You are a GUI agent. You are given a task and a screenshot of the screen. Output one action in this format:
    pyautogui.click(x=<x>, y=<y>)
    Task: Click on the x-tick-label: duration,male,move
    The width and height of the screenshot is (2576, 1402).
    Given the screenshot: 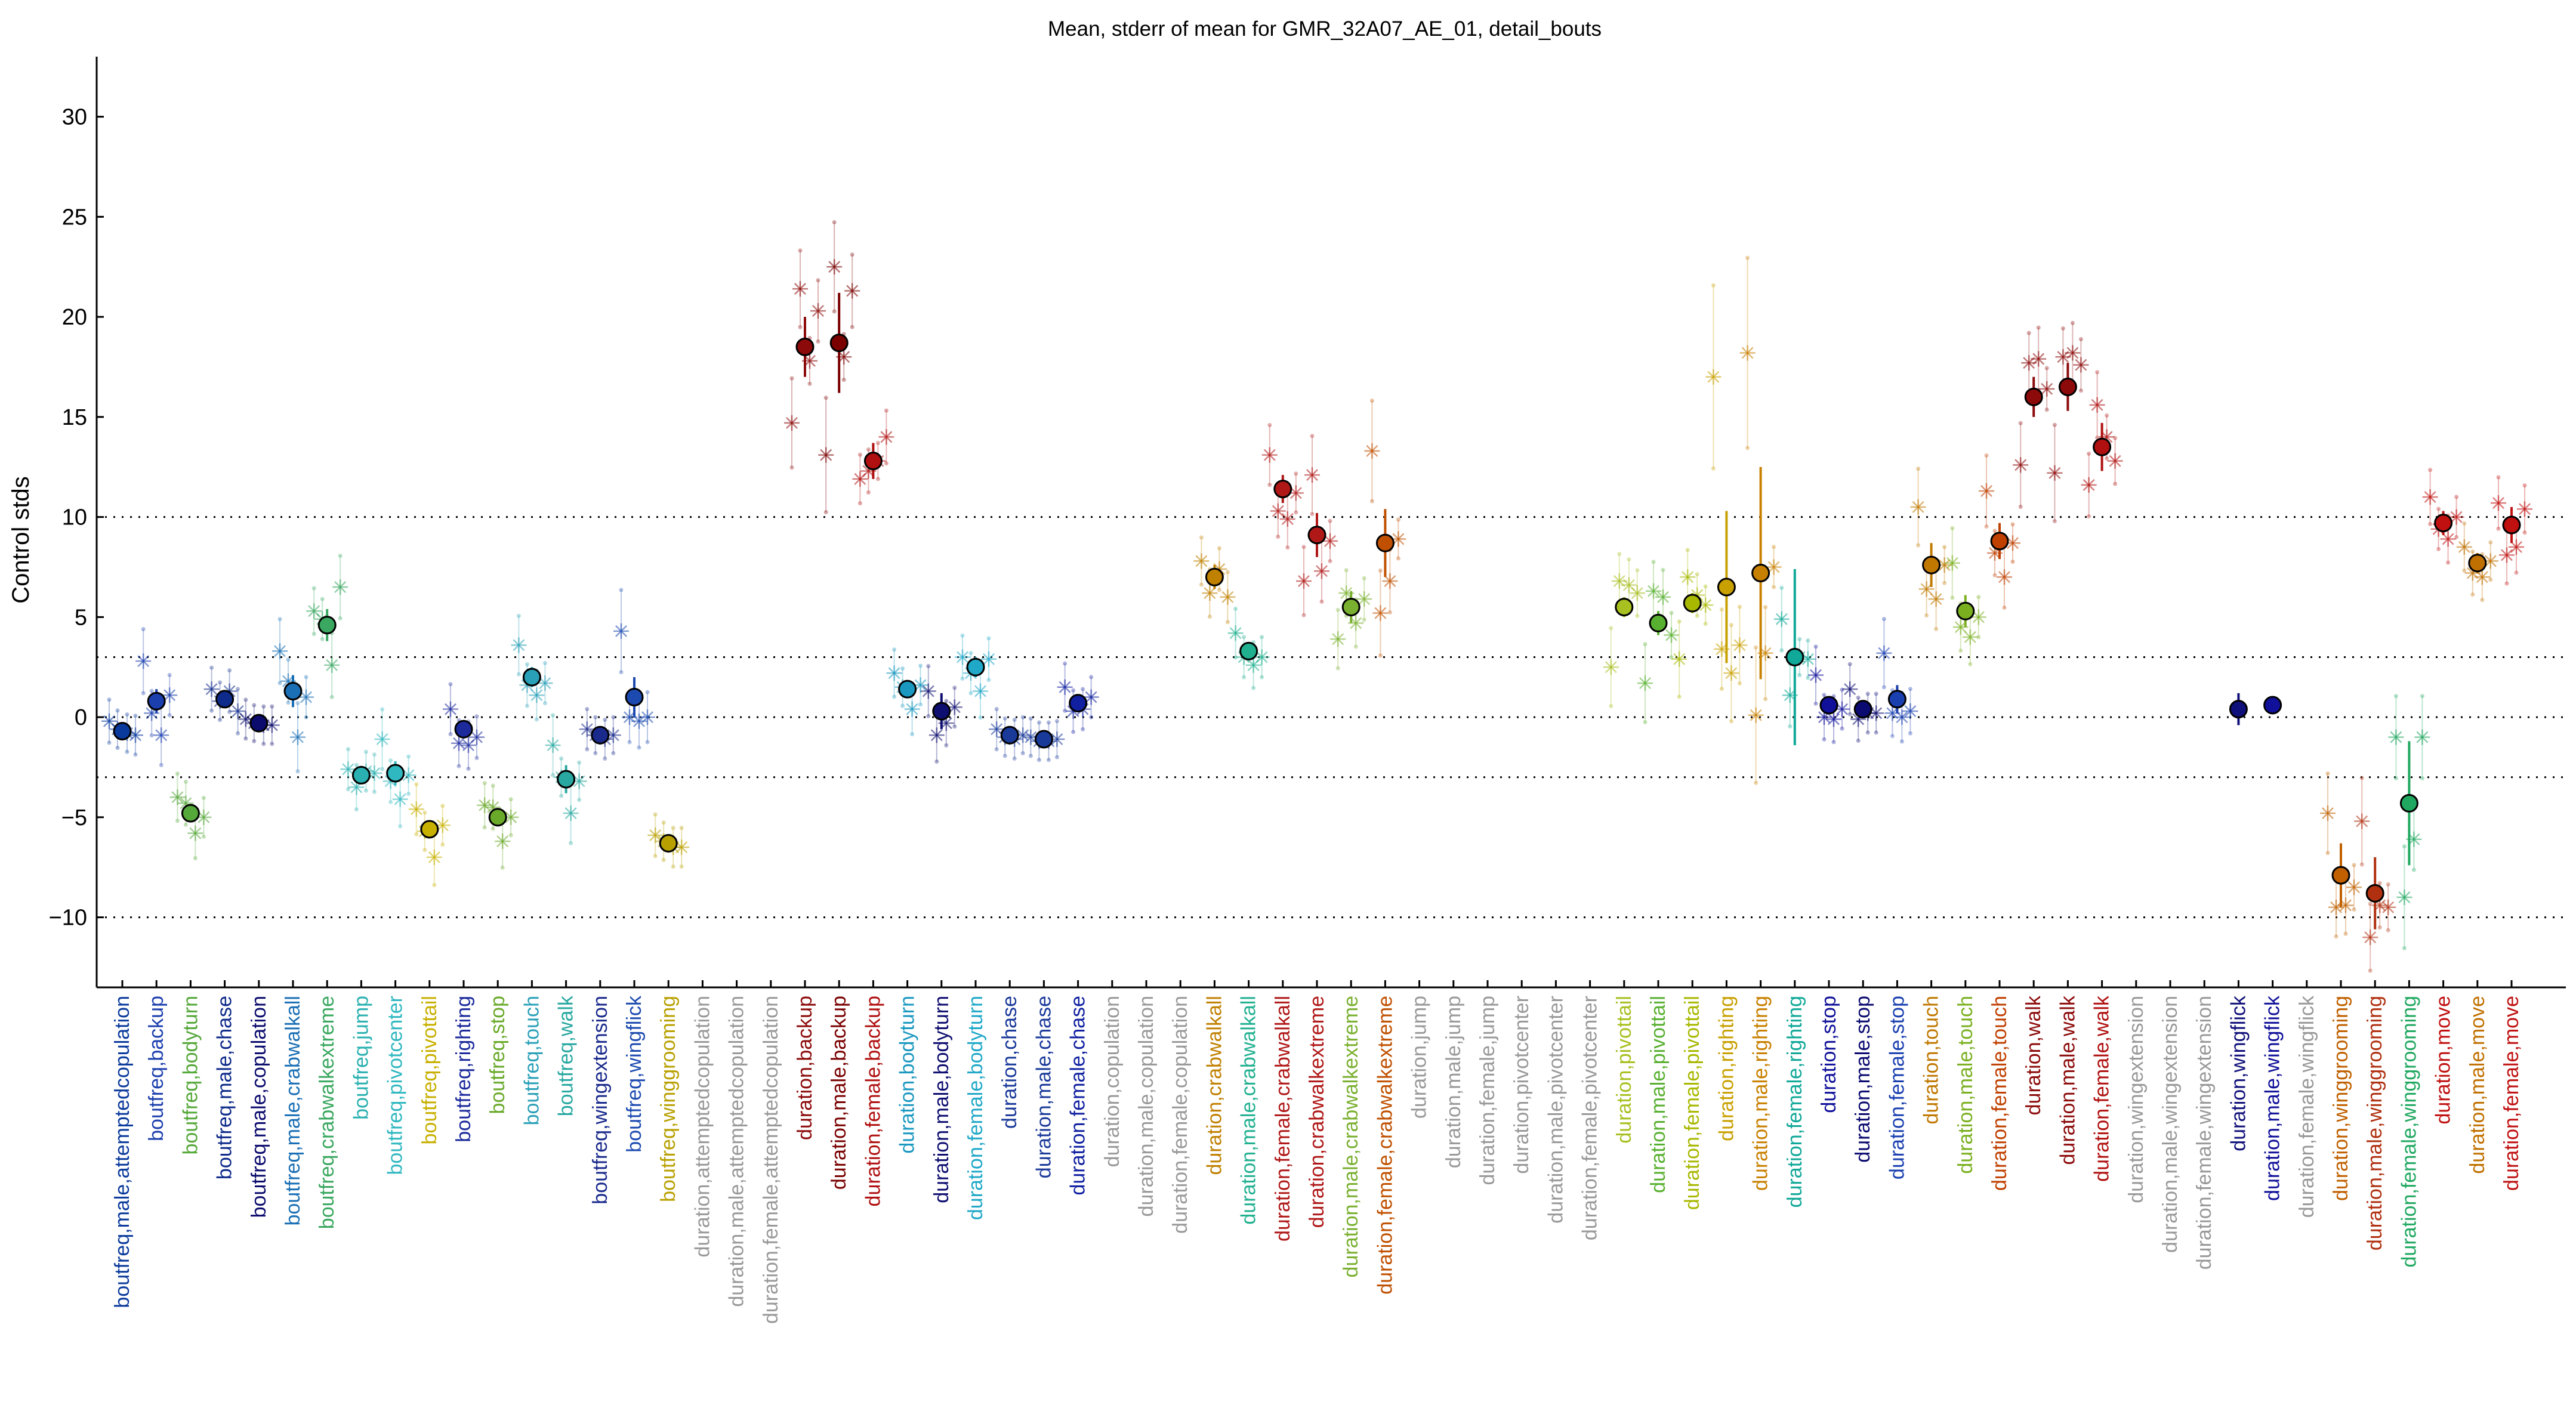 What is the action you would take?
    pyautogui.click(x=2478, y=1085)
    